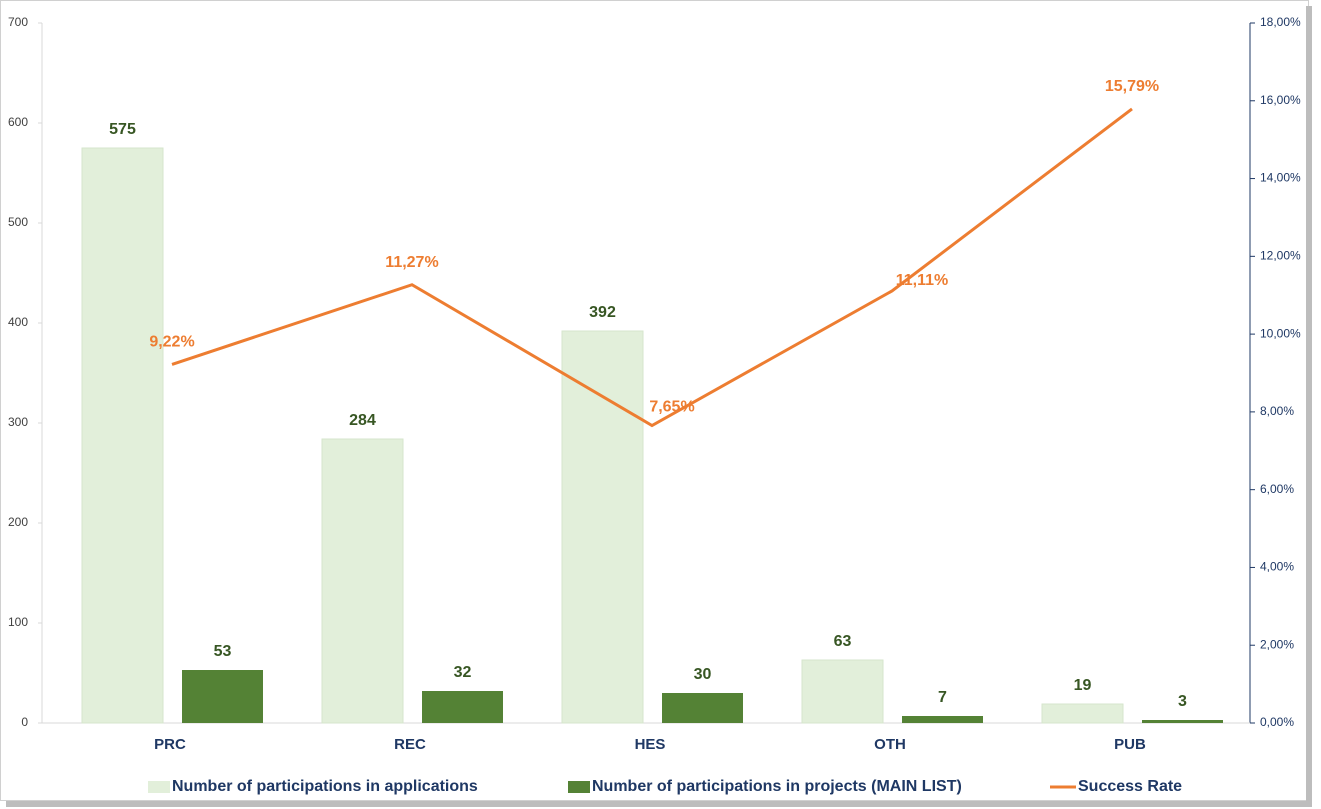 The image size is (1321, 809). What do you see at coordinates (362, 420) in the screenshot?
I see `bar-value-label: 284` at bounding box center [362, 420].